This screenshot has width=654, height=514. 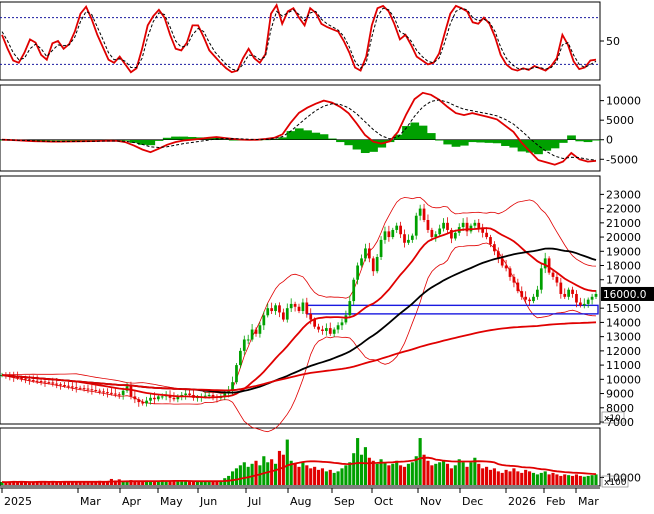 What do you see at coordinates (320, 128) in the screenshot?
I see `macd-panel: 10000 5000 0 -5000` at bounding box center [320, 128].